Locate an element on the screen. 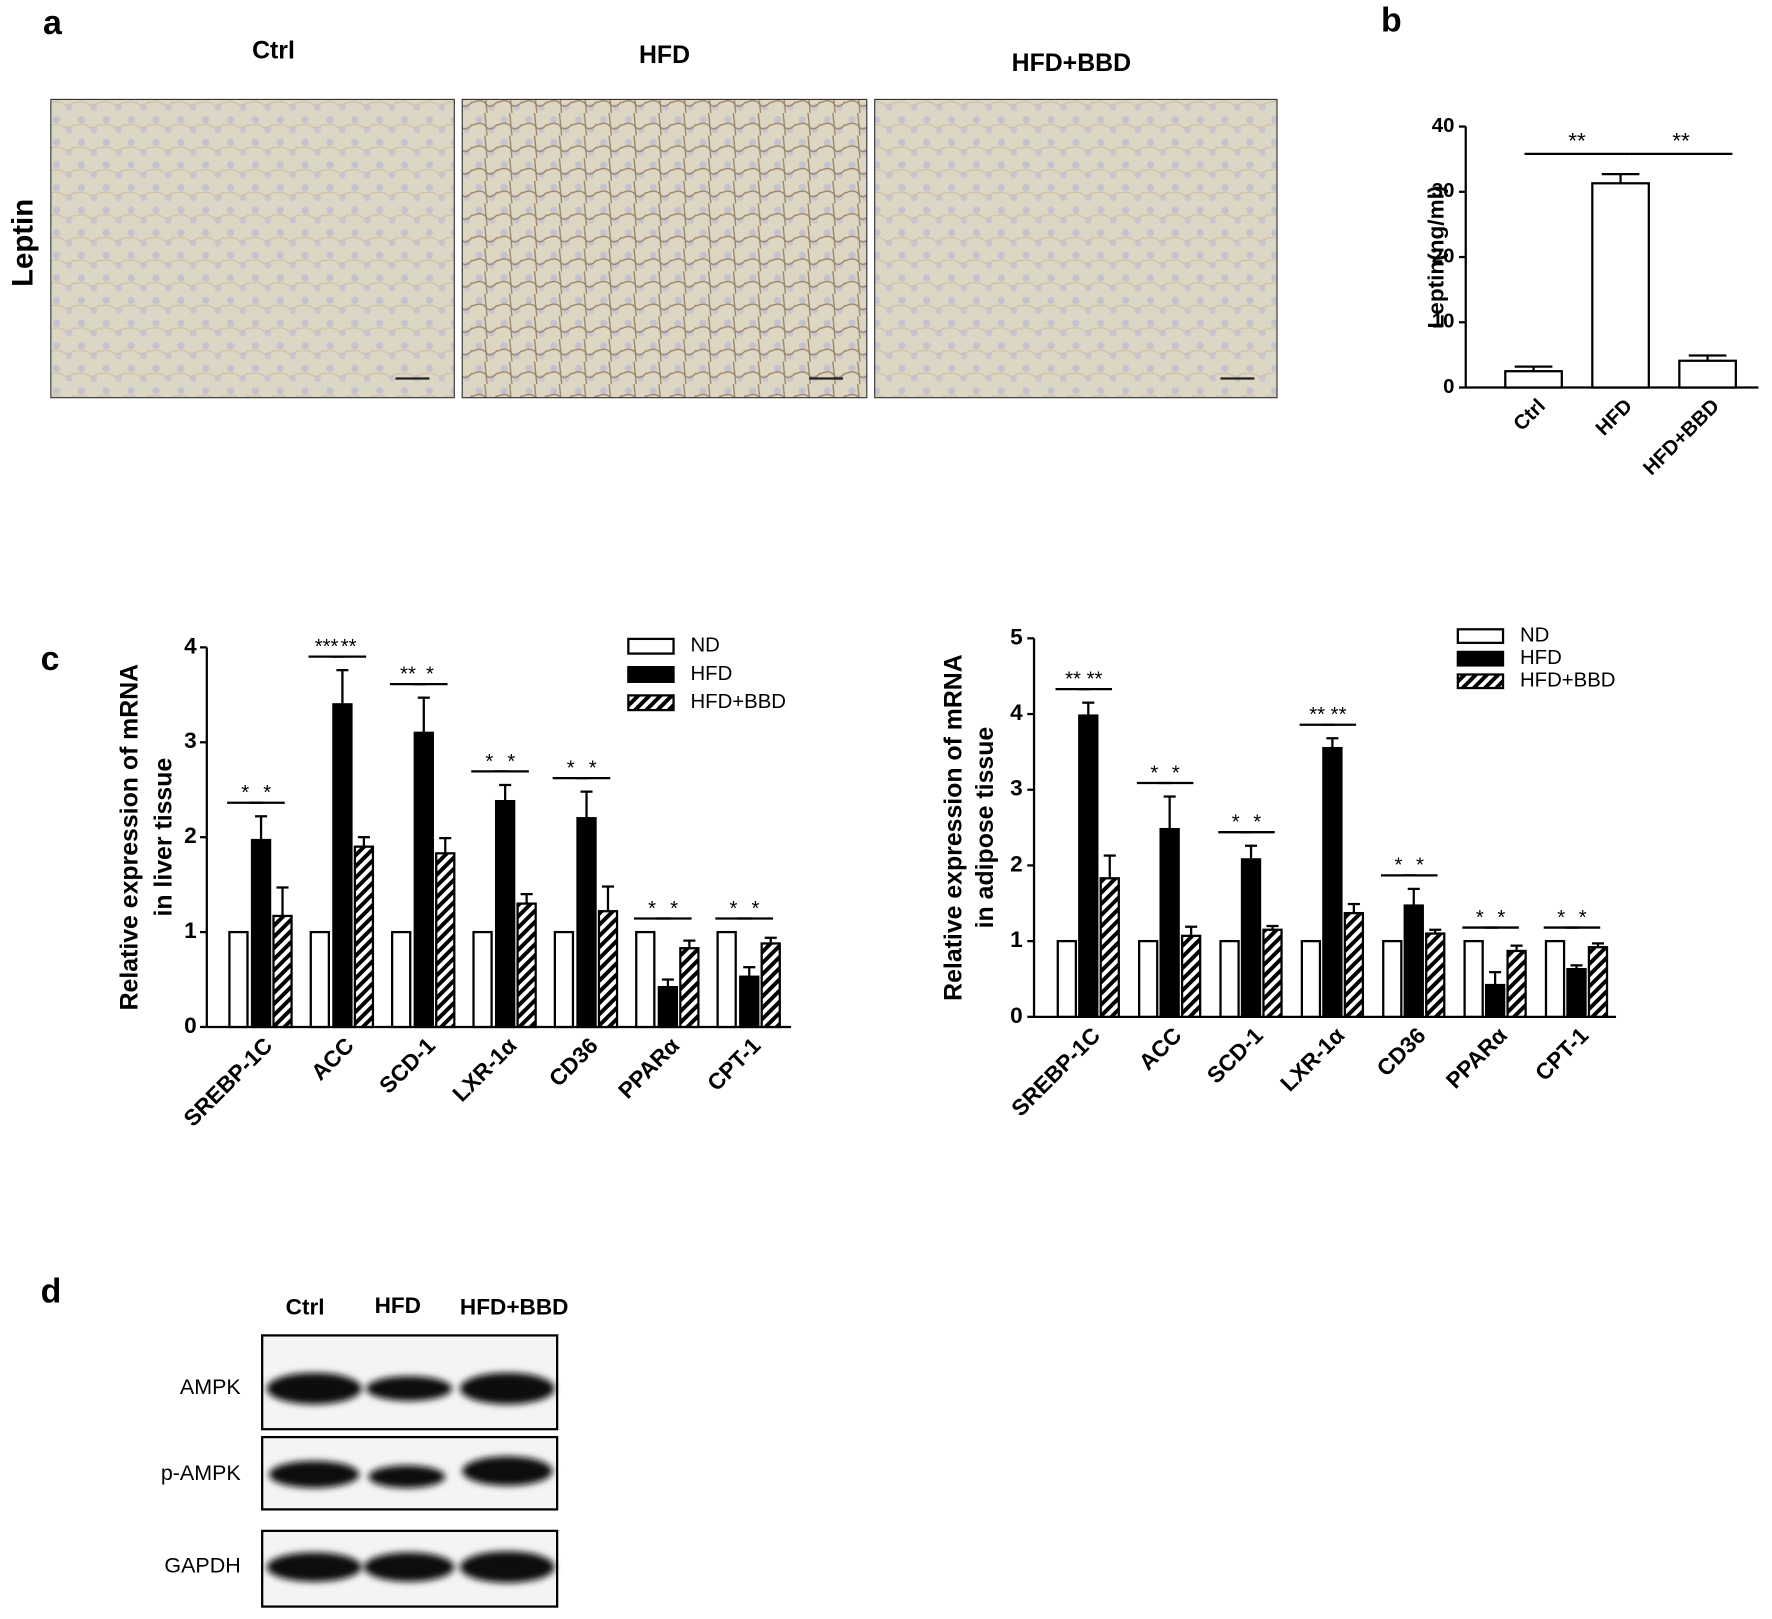 The image size is (1772, 1619). legend-label: ND is located at coordinates (1534, 635).